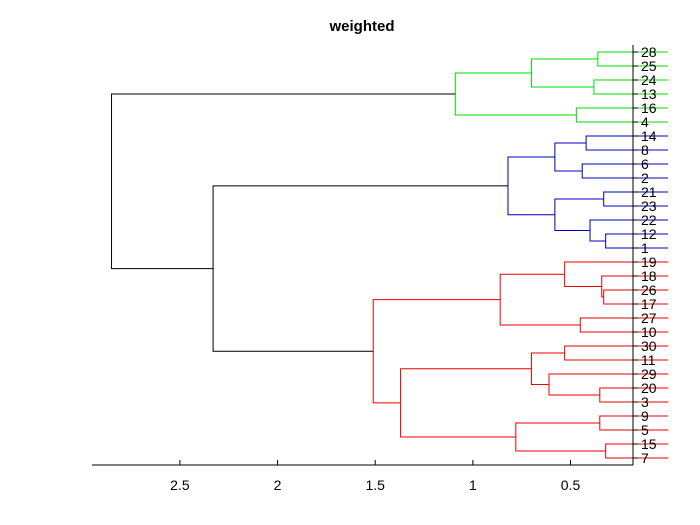 The width and height of the screenshot is (700, 525). Describe the element at coordinates (649, 290) in the screenshot. I see `leaf-label: 26` at that location.